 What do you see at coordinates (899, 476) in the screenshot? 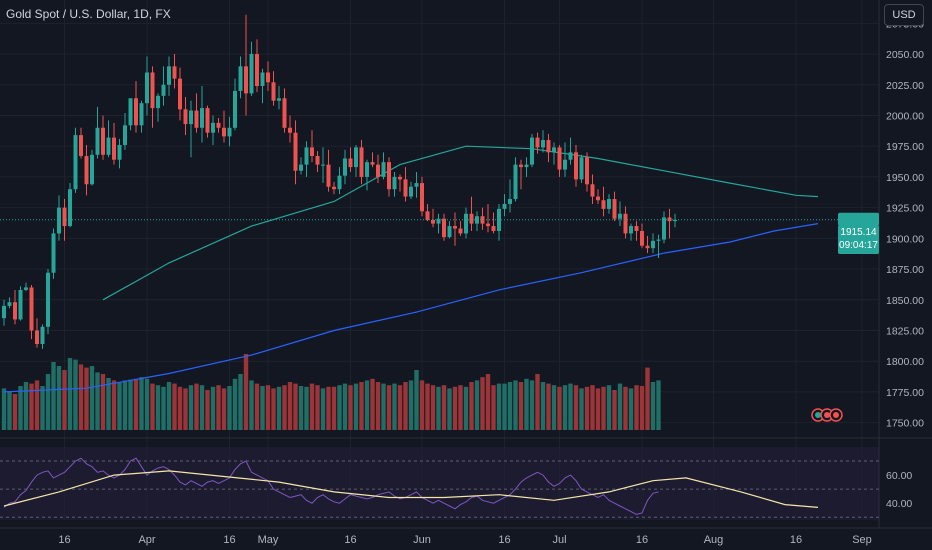
I see `rsi-tick-label: 60.00` at bounding box center [899, 476].